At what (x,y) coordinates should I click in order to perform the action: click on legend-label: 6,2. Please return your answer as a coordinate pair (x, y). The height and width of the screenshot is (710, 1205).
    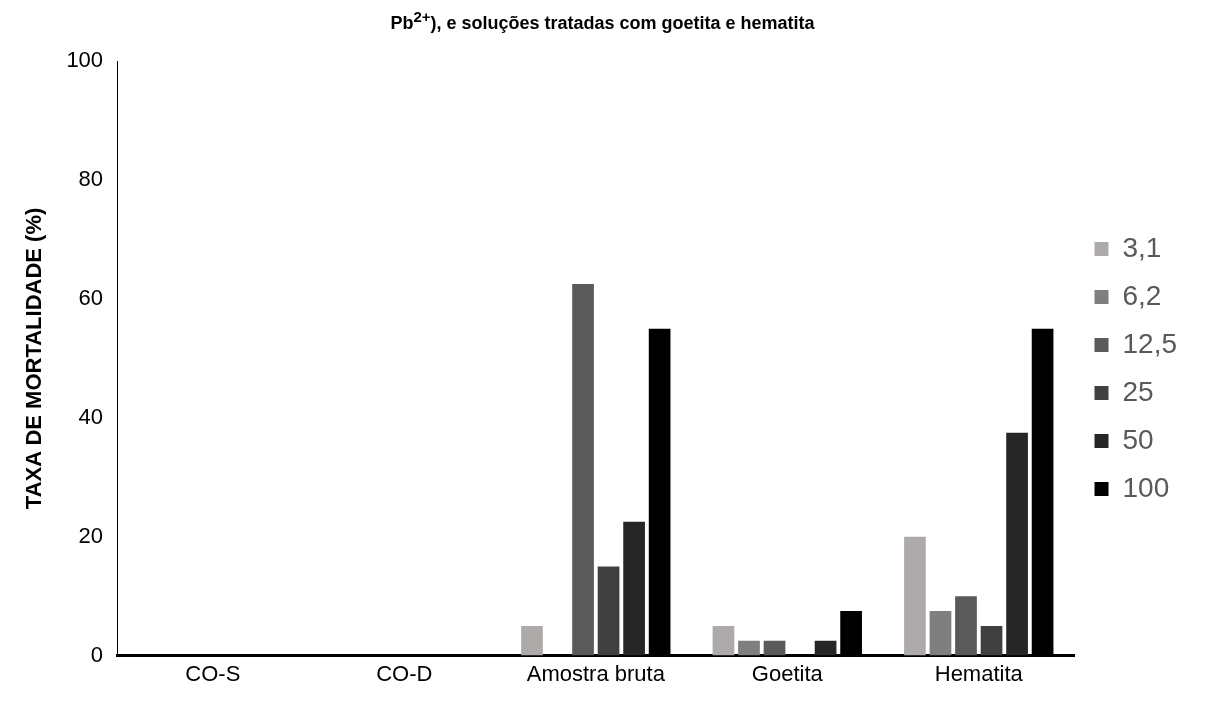
    Looking at the image, I should click on (1142, 295).